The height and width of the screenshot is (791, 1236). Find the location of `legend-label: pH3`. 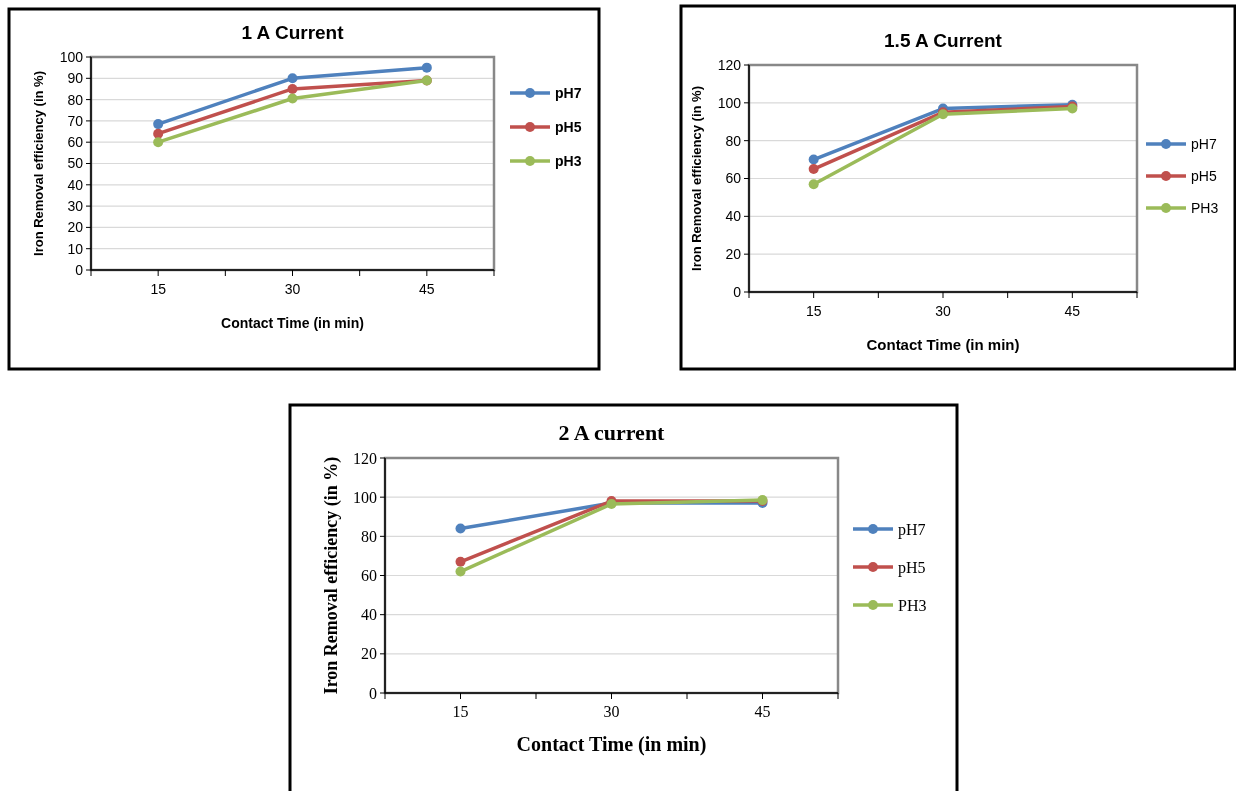

legend-label: pH3 is located at coordinates (568, 160).